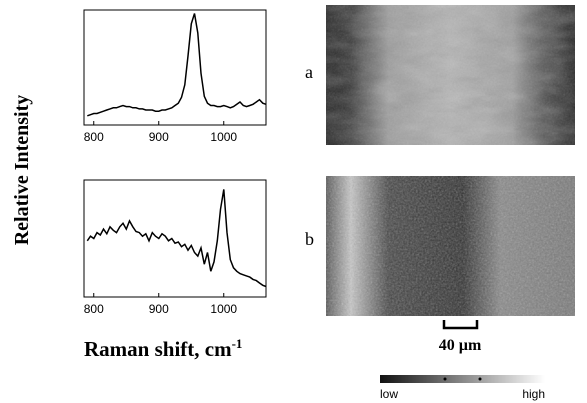 The image size is (587, 403). Describe the element at coordinates (309, 239) in the screenshot. I see `panel-label: b` at that location.